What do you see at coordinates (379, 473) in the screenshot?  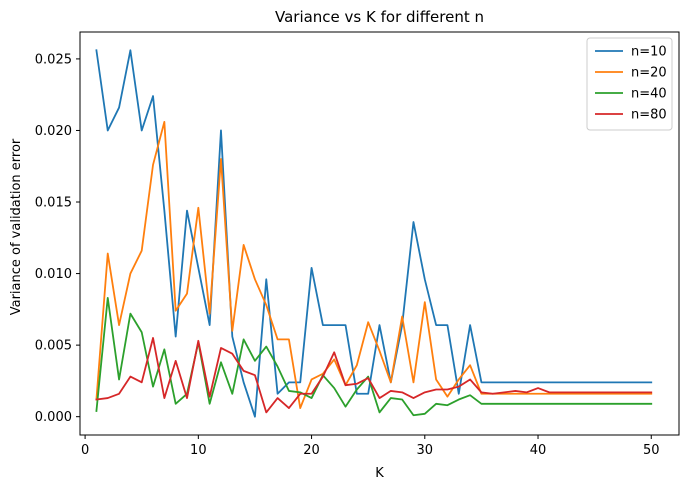 I see `x-axis-title: K` at bounding box center [379, 473].